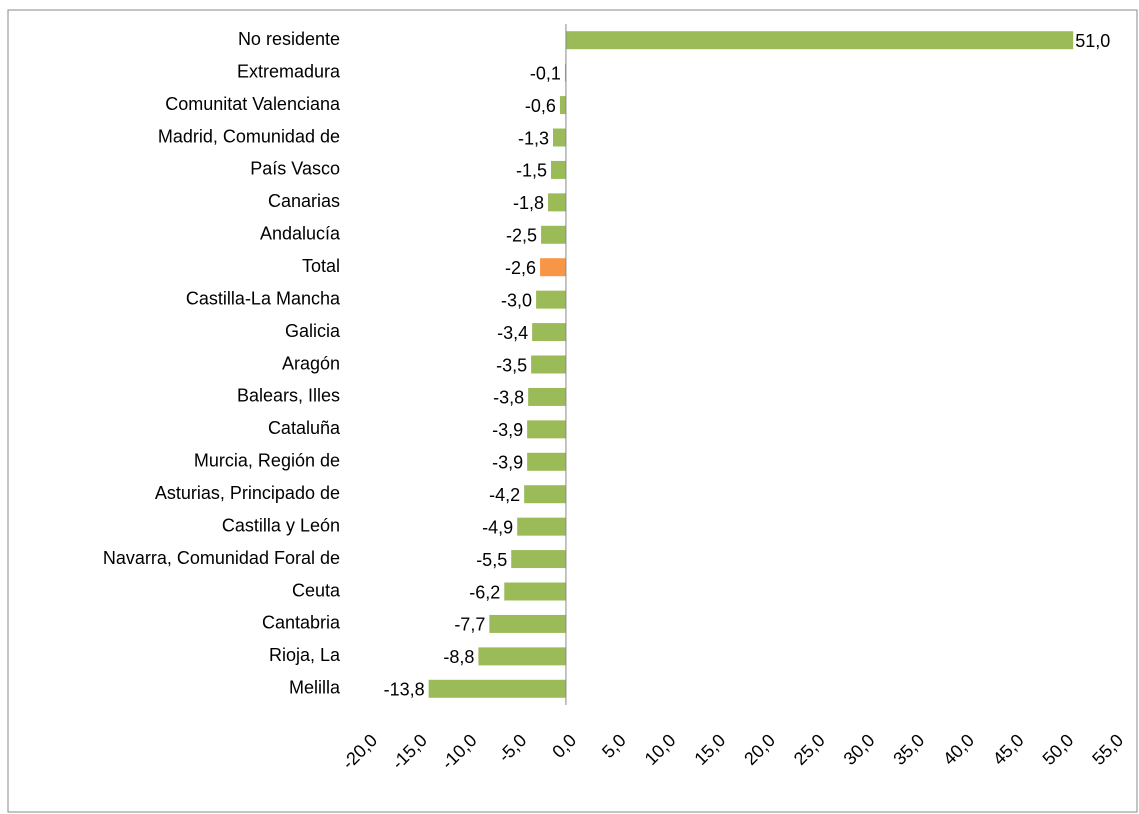 This screenshot has width=1139, height=814. What do you see at coordinates (504, 495) in the screenshot?
I see `value-label: -4,2` at bounding box center [504, 495].